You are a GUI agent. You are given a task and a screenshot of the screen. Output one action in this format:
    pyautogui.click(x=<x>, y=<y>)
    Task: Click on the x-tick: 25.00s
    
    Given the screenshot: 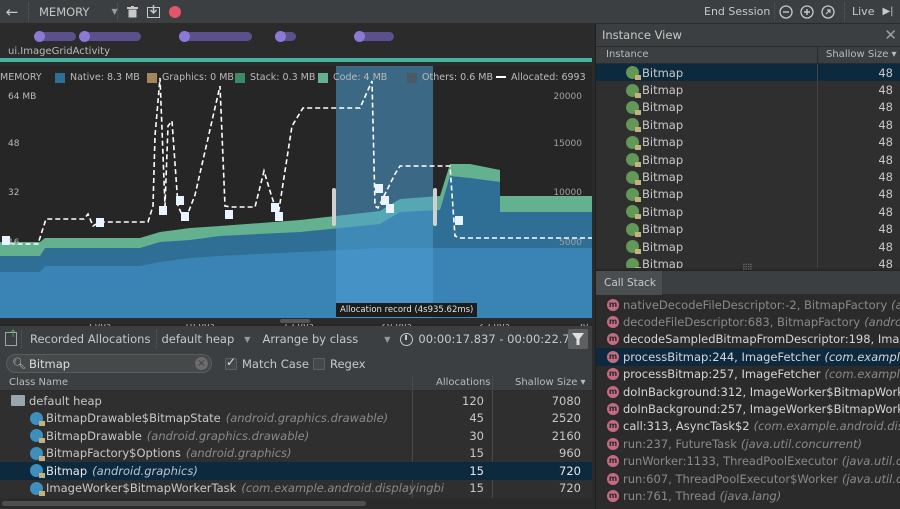 What is the action you would take?
    pyautogui.click(x=494, y=325)
    